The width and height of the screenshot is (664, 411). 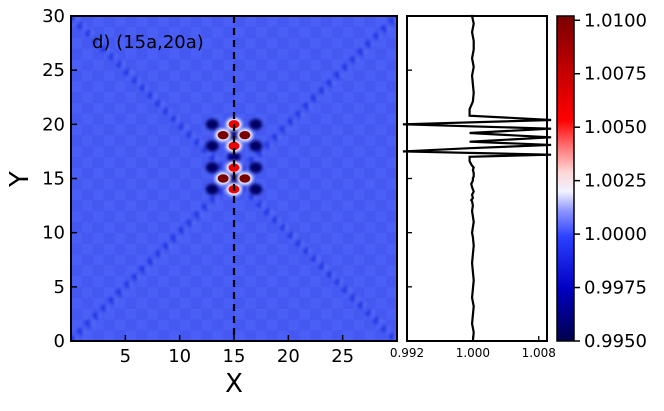 What do you see at coordinates (615, 181) in the screenshot?
I see `colorbar-tick-label: 1.0025` at bounding box center [615, 181].